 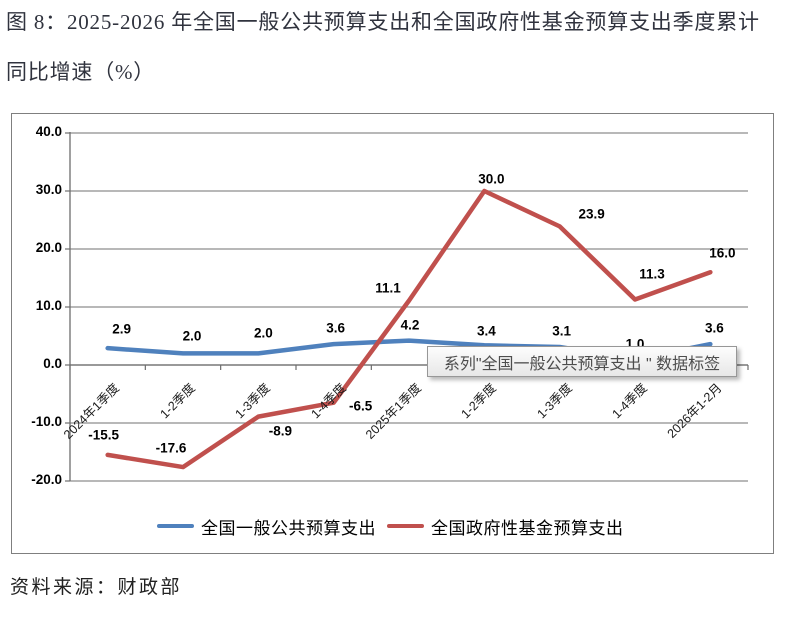 What do you see at coordinates (562, 331) in the screenshot?
I see `data-label: 3.1` at bounding box center [562, 331].